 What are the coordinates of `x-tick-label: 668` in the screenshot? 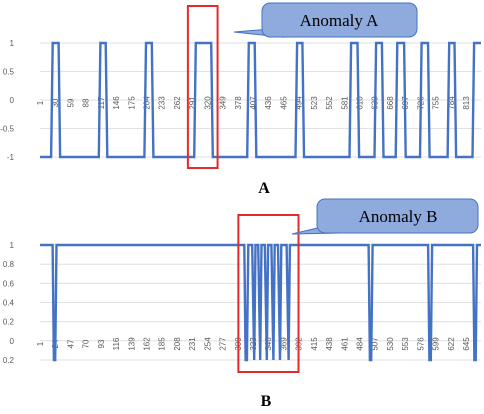 It's located at (390, 103).